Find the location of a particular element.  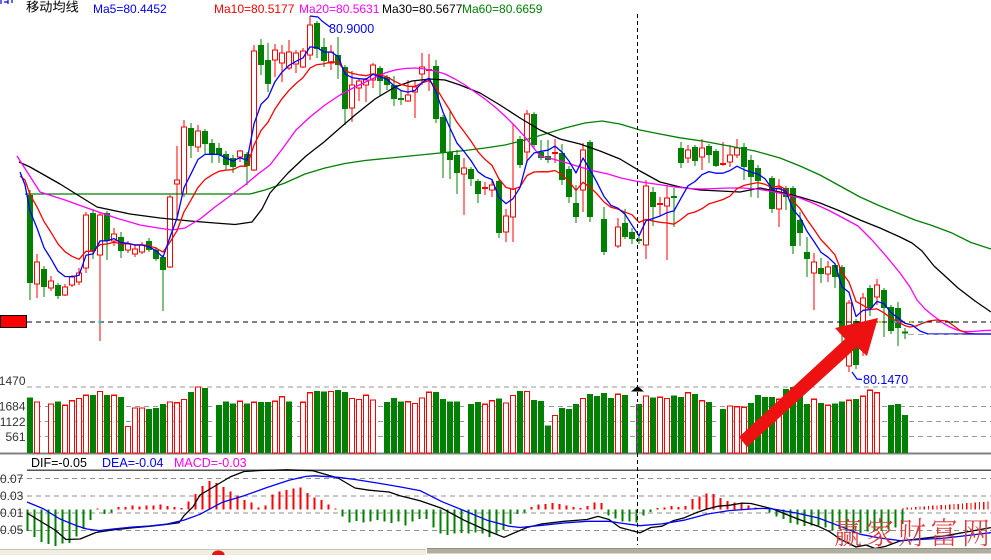

svg-text: 0.01 is located at coordinates (12, 513).